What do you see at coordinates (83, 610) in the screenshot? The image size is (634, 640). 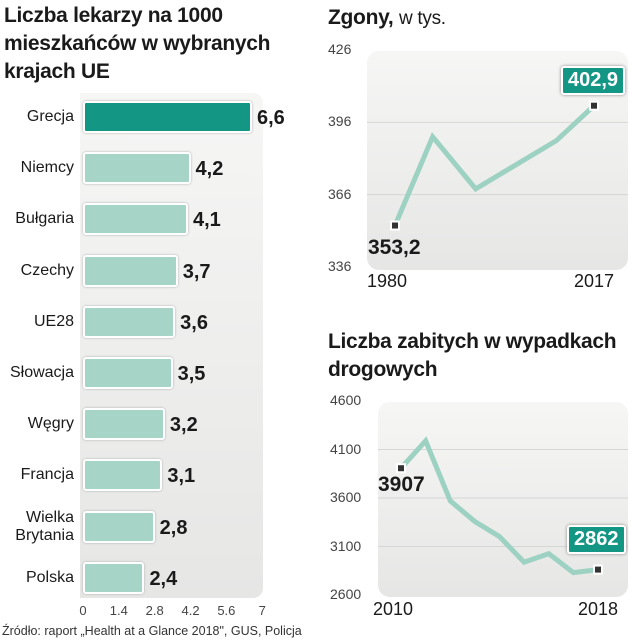 I see `x-tick-label: 0` at bounding box center [83, 610].